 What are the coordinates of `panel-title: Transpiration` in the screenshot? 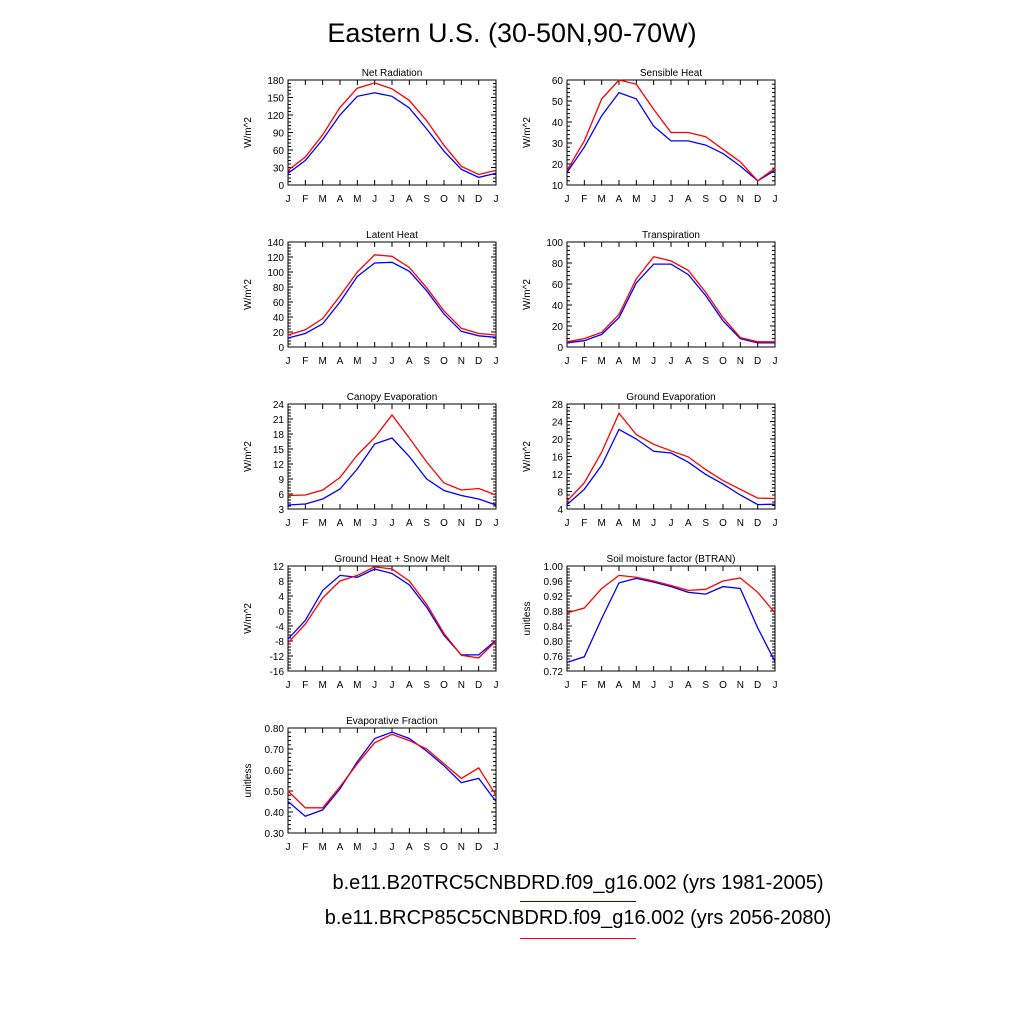 It's located at (671, 235).